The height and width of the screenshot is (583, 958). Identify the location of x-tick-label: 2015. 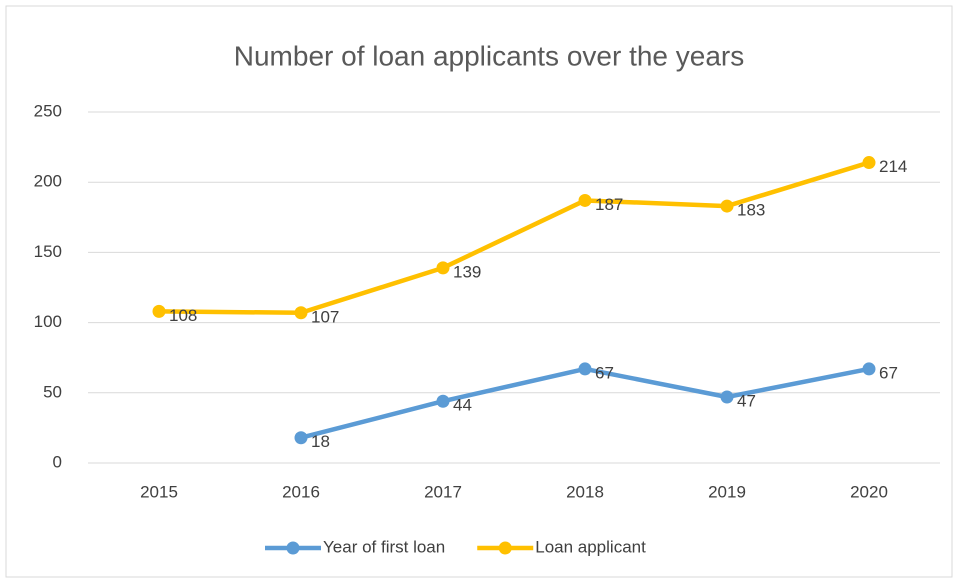
(159, 491).